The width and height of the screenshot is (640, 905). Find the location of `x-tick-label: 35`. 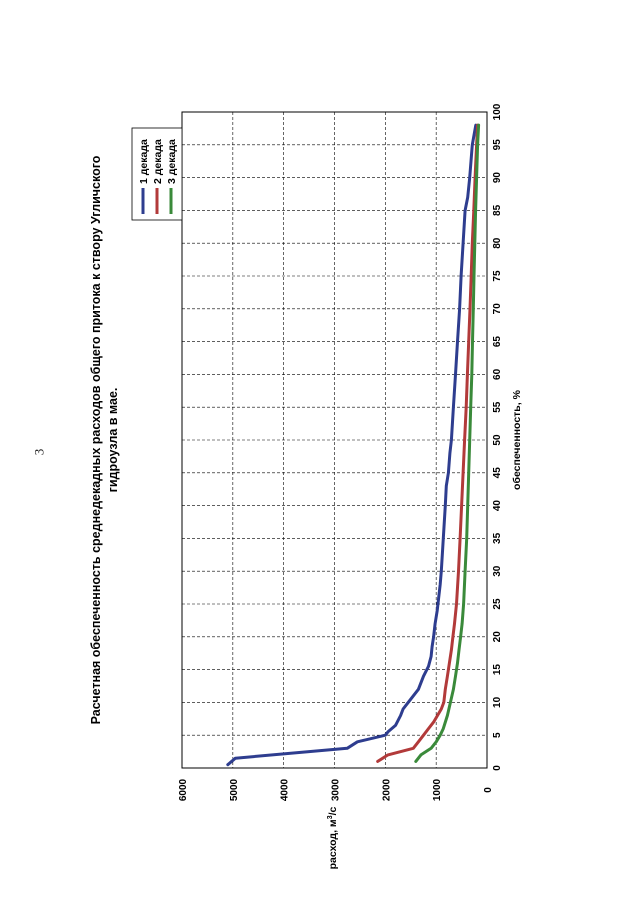

x-tick-label: 35 is located at coordinates (497, 538).